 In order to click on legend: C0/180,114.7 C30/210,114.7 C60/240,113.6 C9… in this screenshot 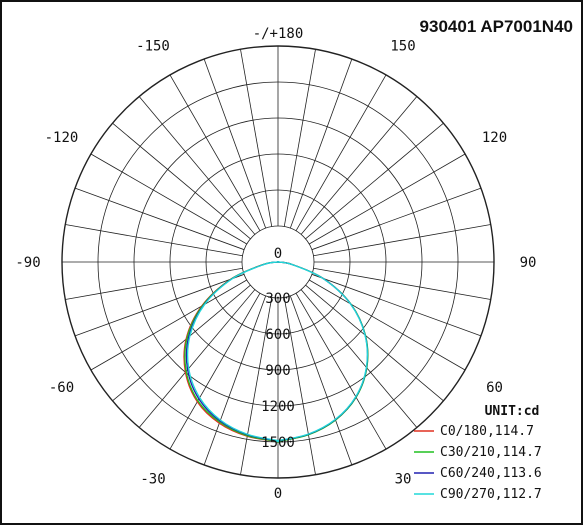, I will do `click(478, 463)`.